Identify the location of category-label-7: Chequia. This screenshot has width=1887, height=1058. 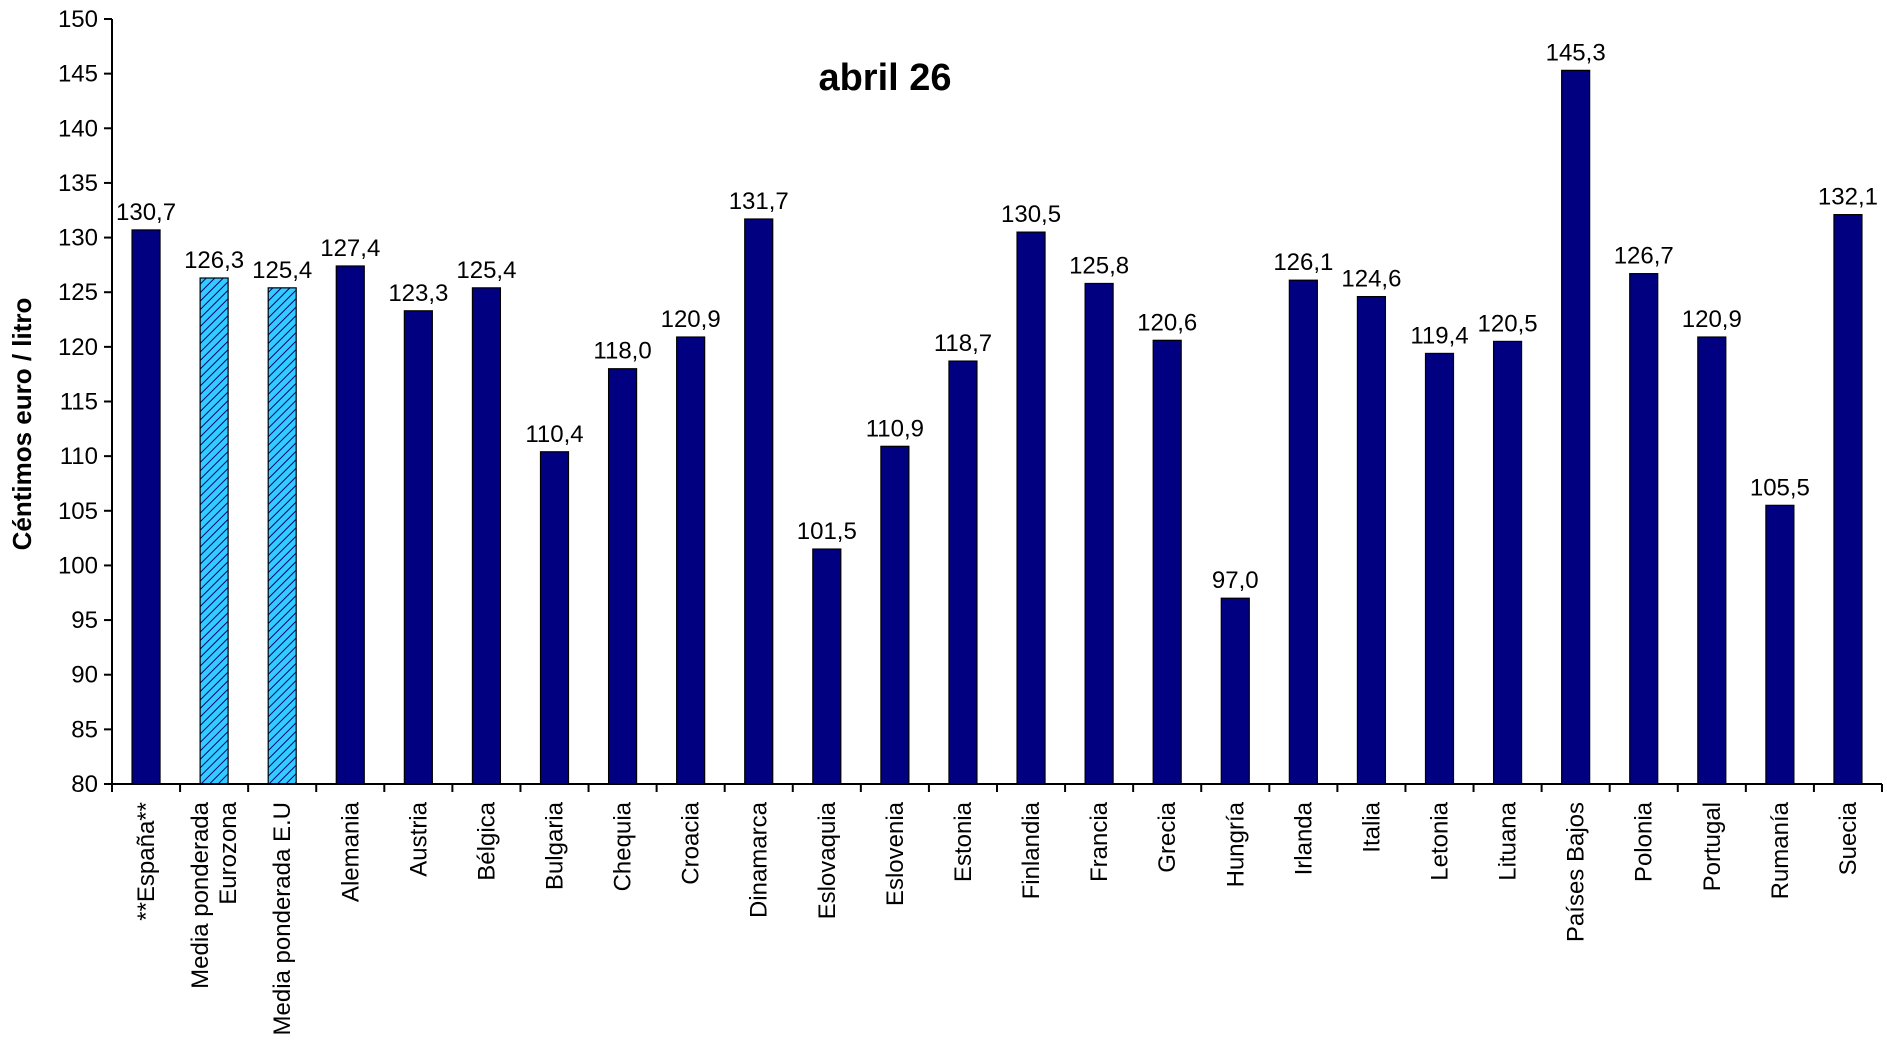
(623, 846).